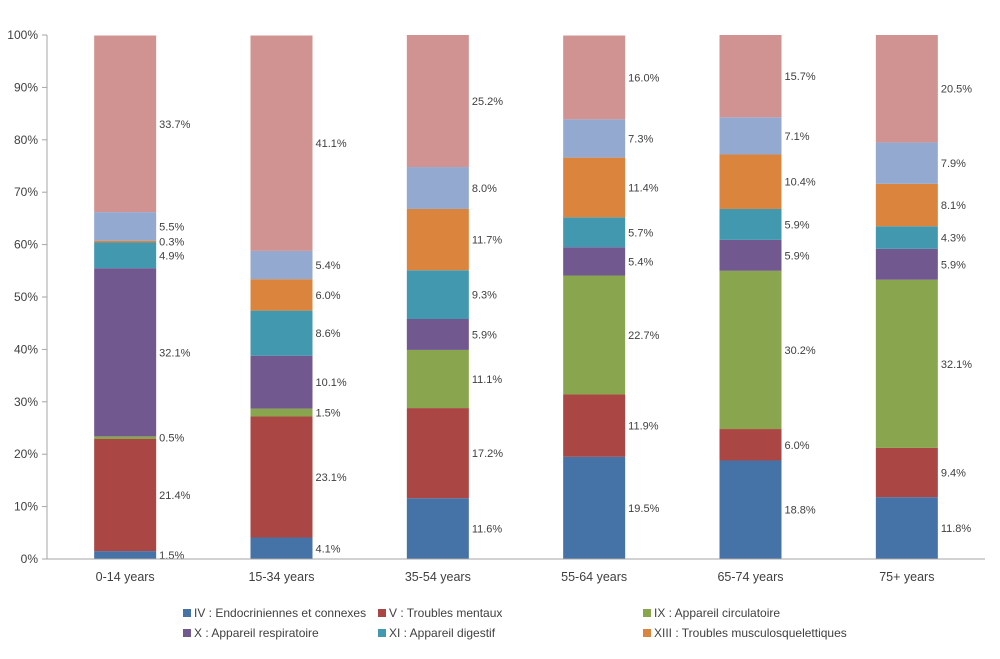 Image resolution: width=1000 pixels, height=659 pixels. What do you see at coordinates (487, 241) in the screenshot?
I see `data-label: 11.7%` at bounding box center [487, 241].